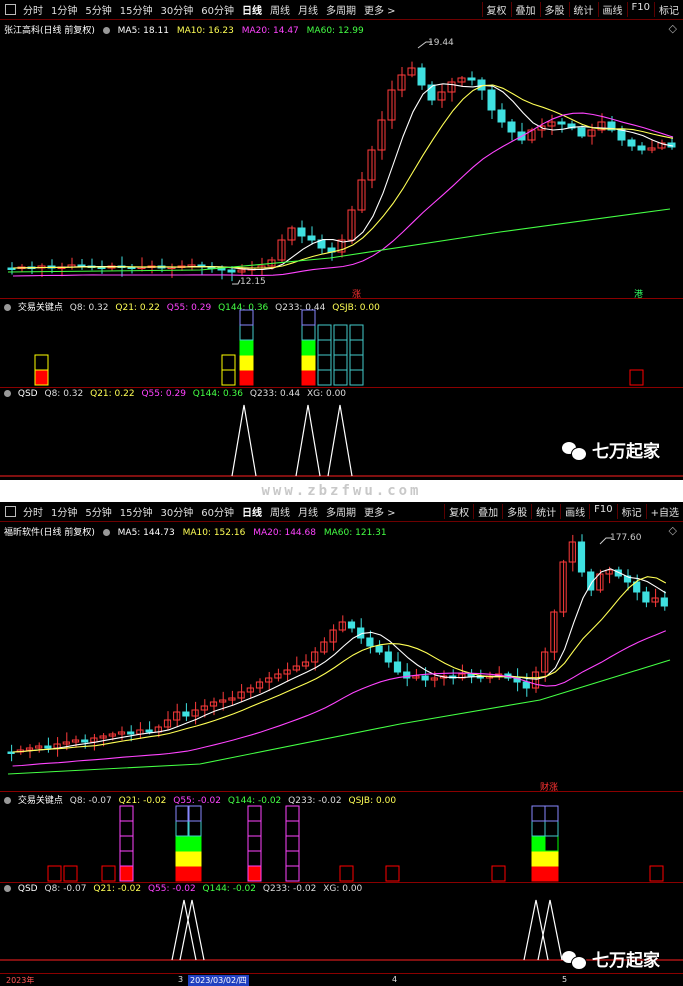  Describe the element at coordinates (181, 979) in the screenshot. I see `month-label: 3` at that location.